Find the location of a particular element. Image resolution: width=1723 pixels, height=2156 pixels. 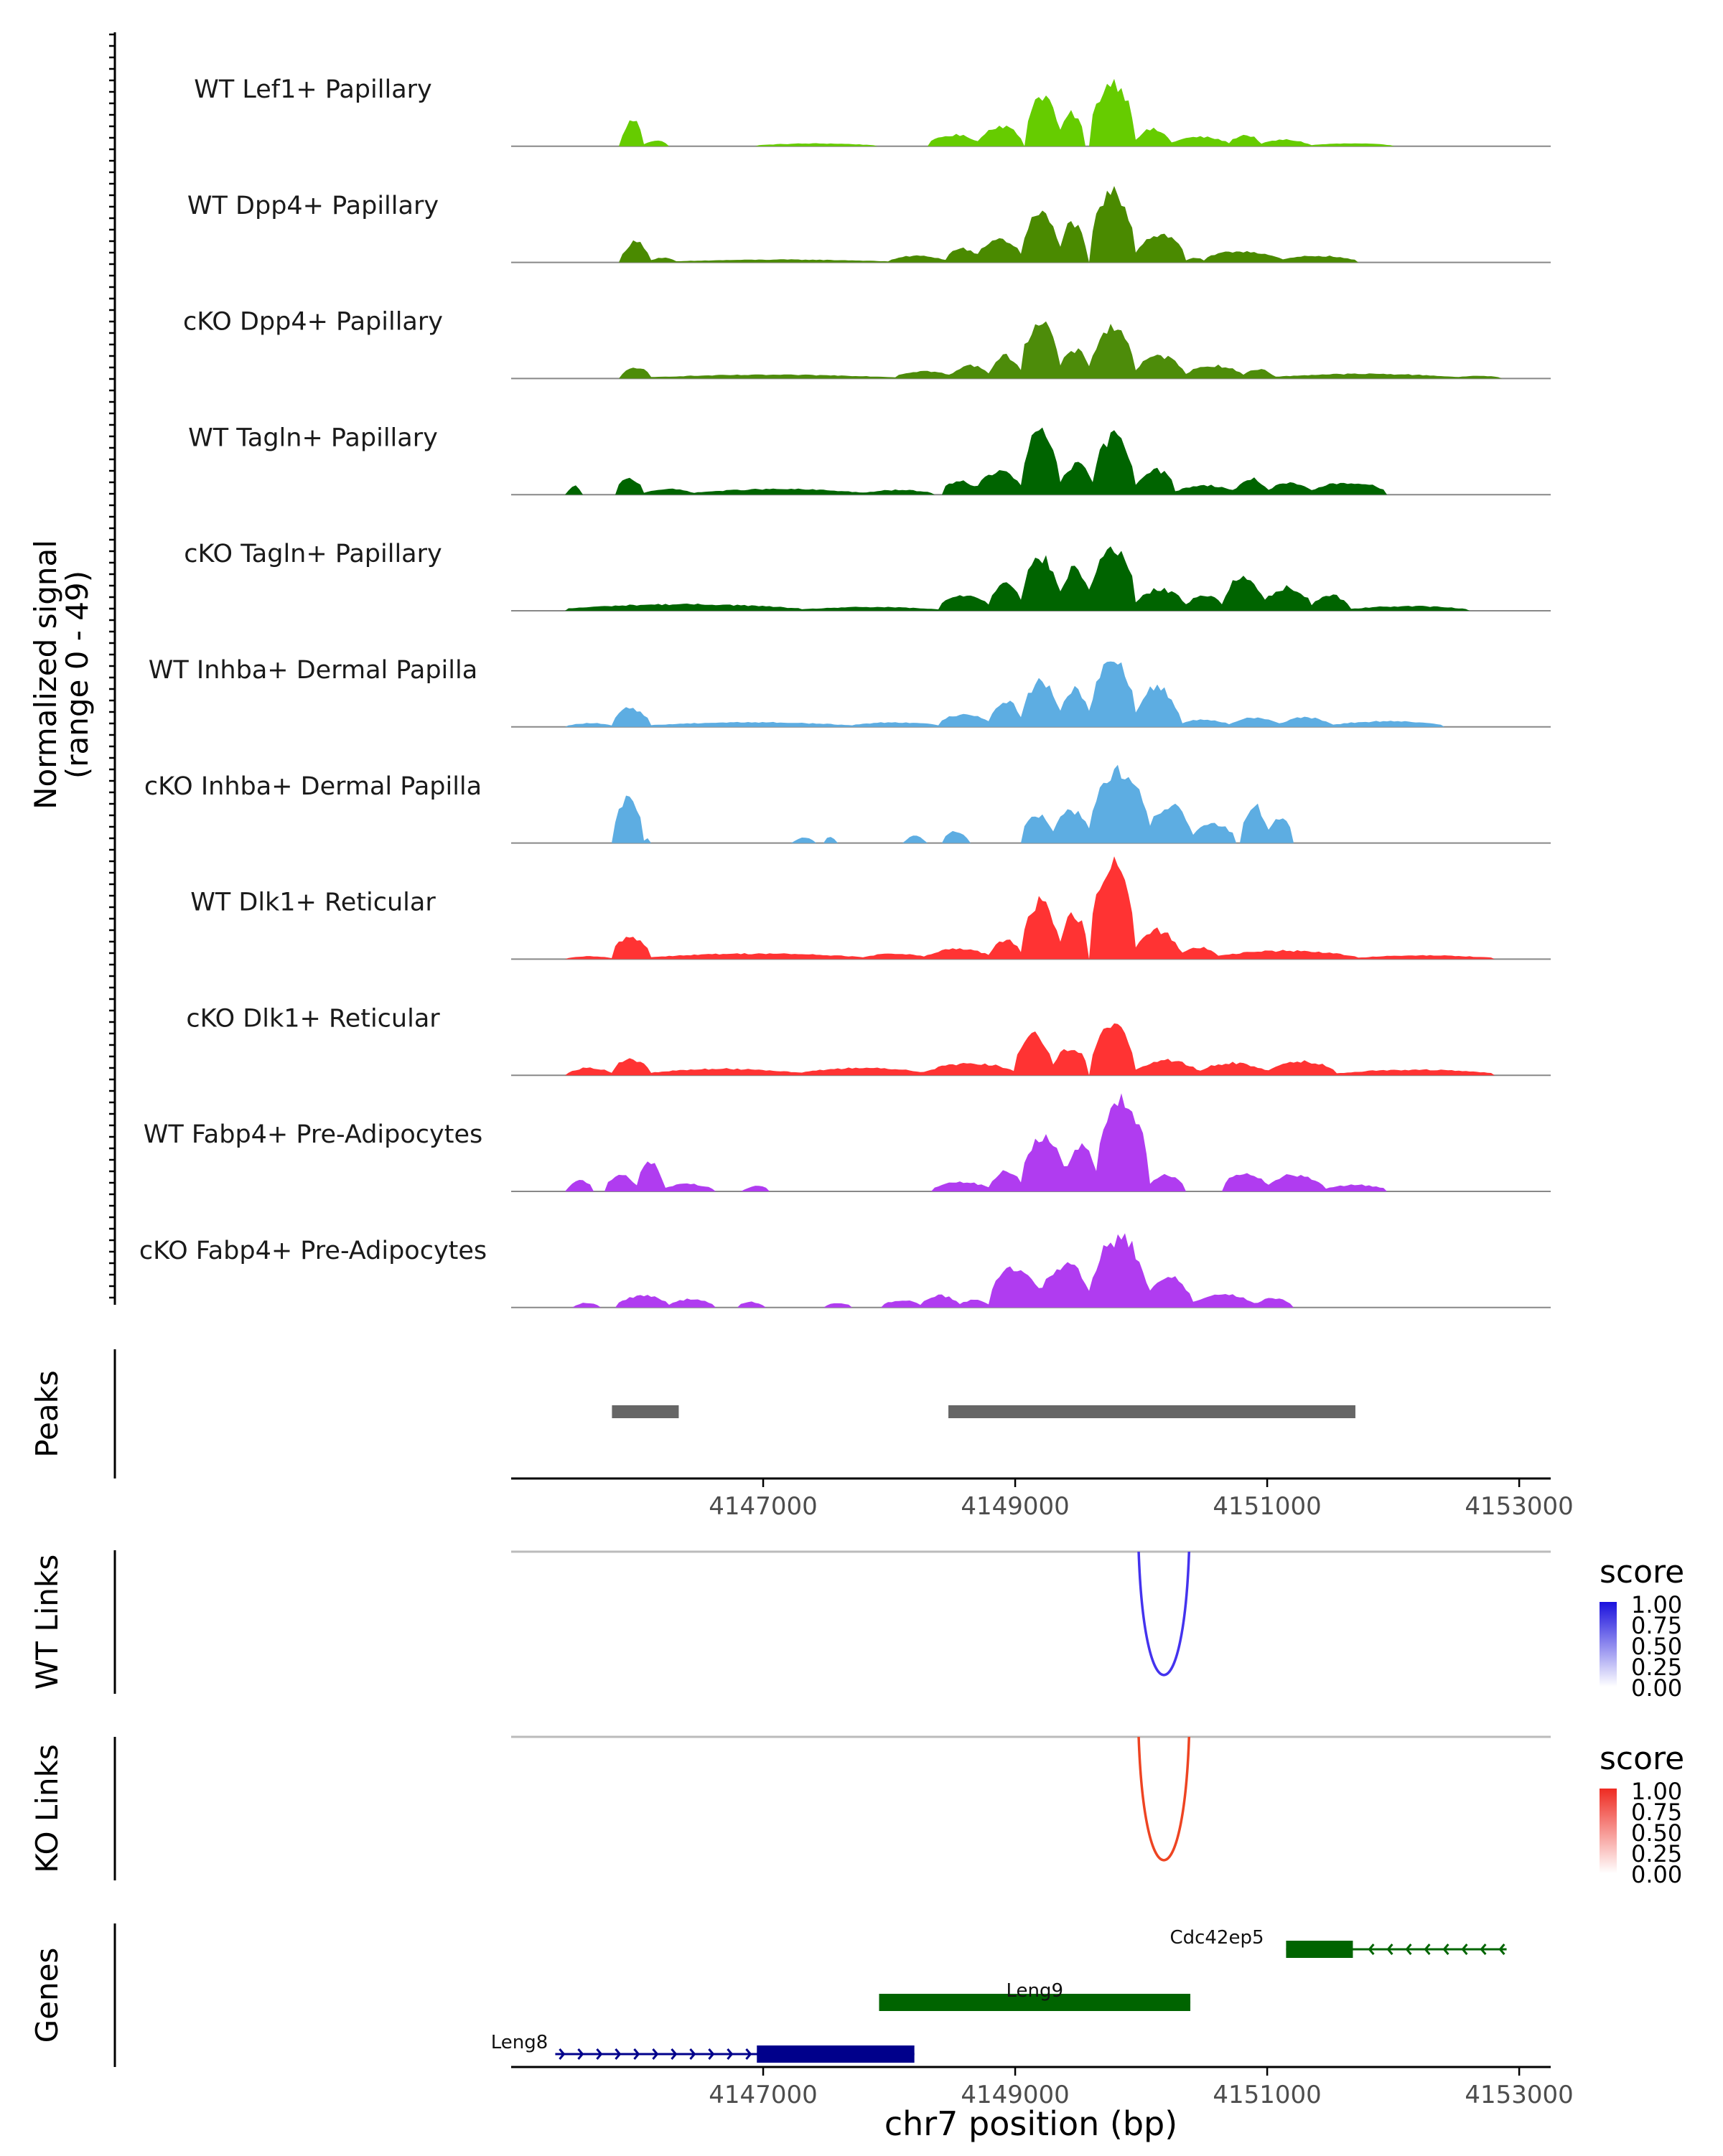

track-label: cKO Tagln+ Papillary is located at coordinates (313, 554).